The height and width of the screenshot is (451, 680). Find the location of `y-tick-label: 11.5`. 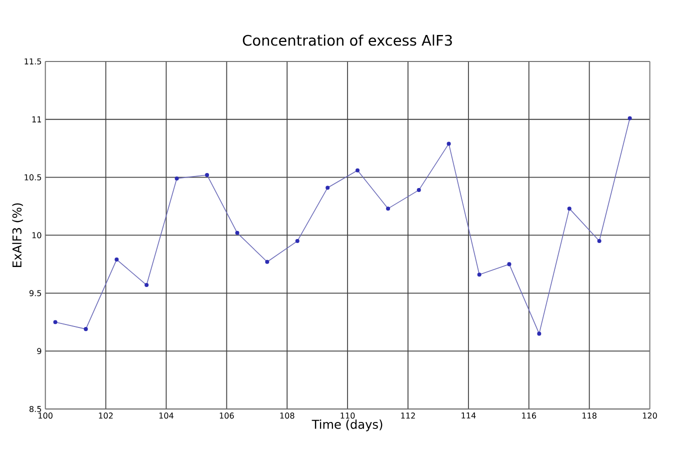

y-tick-label: 11.5 is located at coordinates (33, 61).